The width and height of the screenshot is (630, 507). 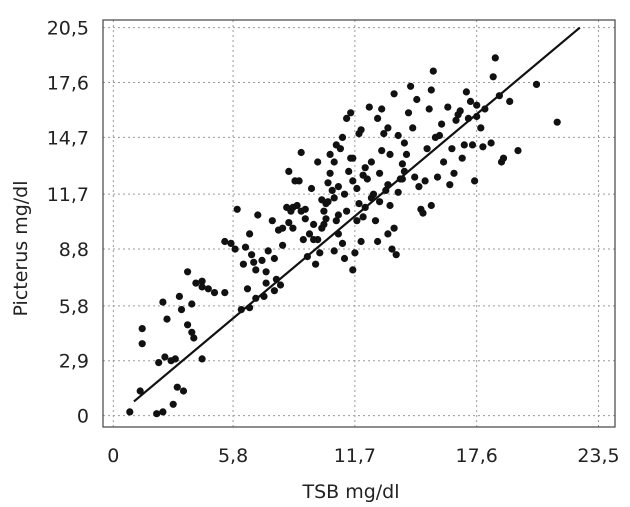 What do you see at coordinates (355, 456) in the screenshot?
I see `x-tick-label: 11,7` at bounding box center [355, 456].